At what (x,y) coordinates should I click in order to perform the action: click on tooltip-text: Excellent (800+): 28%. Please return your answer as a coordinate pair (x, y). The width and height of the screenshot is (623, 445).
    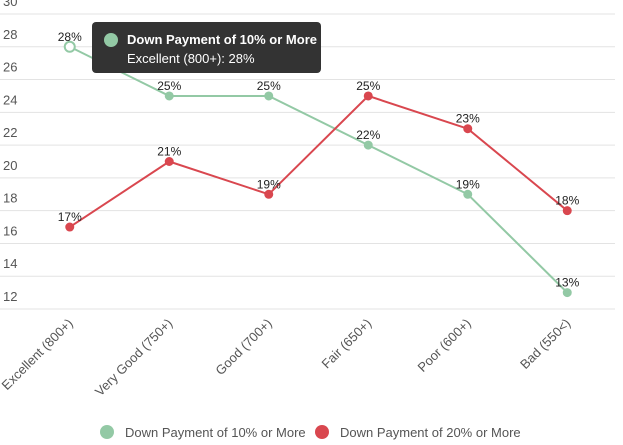
    Looking at the image, I should click on (191, 58).